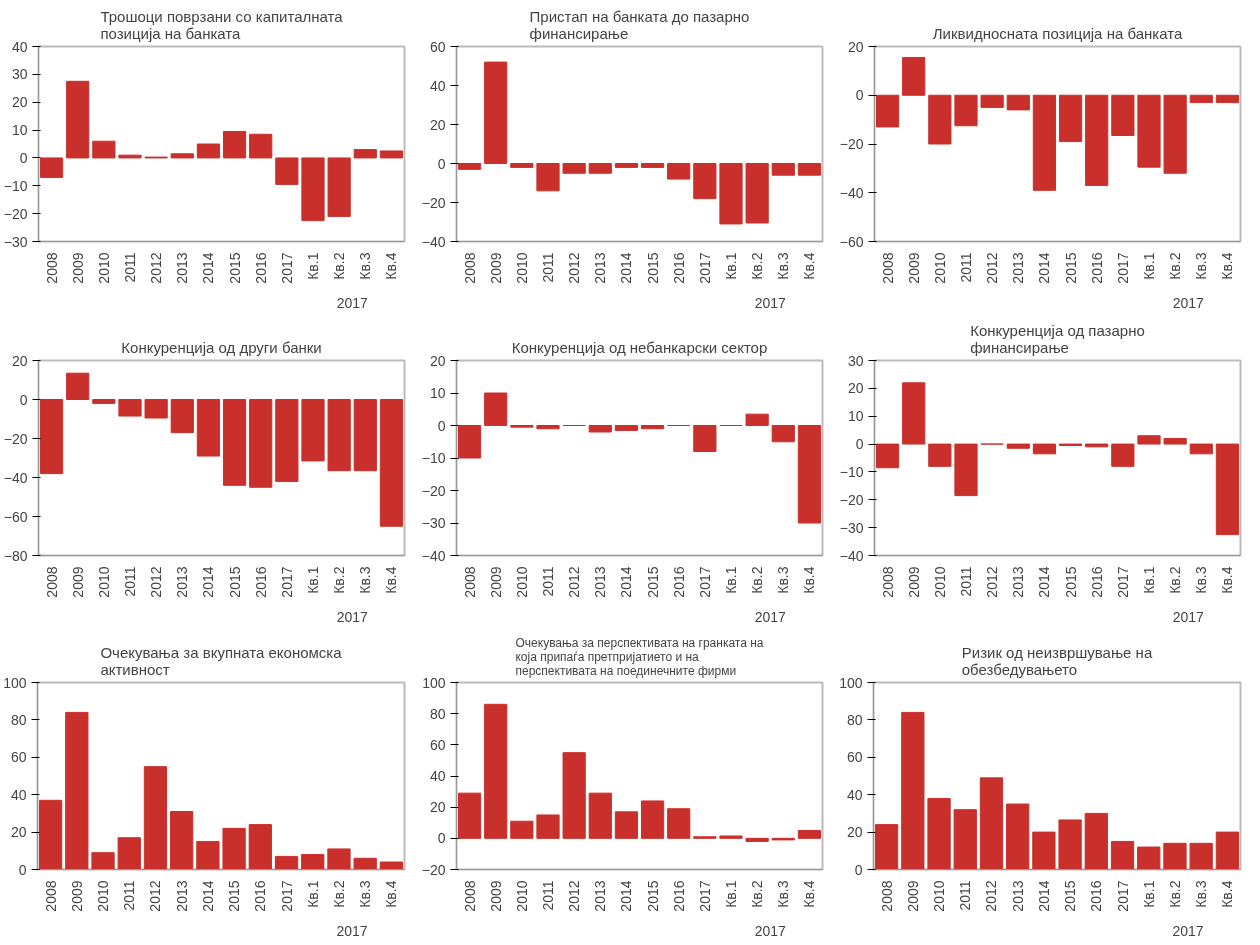 The width and height of the screenshot is (1260, 945). Describe the element at coordinates (639, 347) in the screenshot. I see `chart-title: Конкуренција од небанкарски сектор` at that location.